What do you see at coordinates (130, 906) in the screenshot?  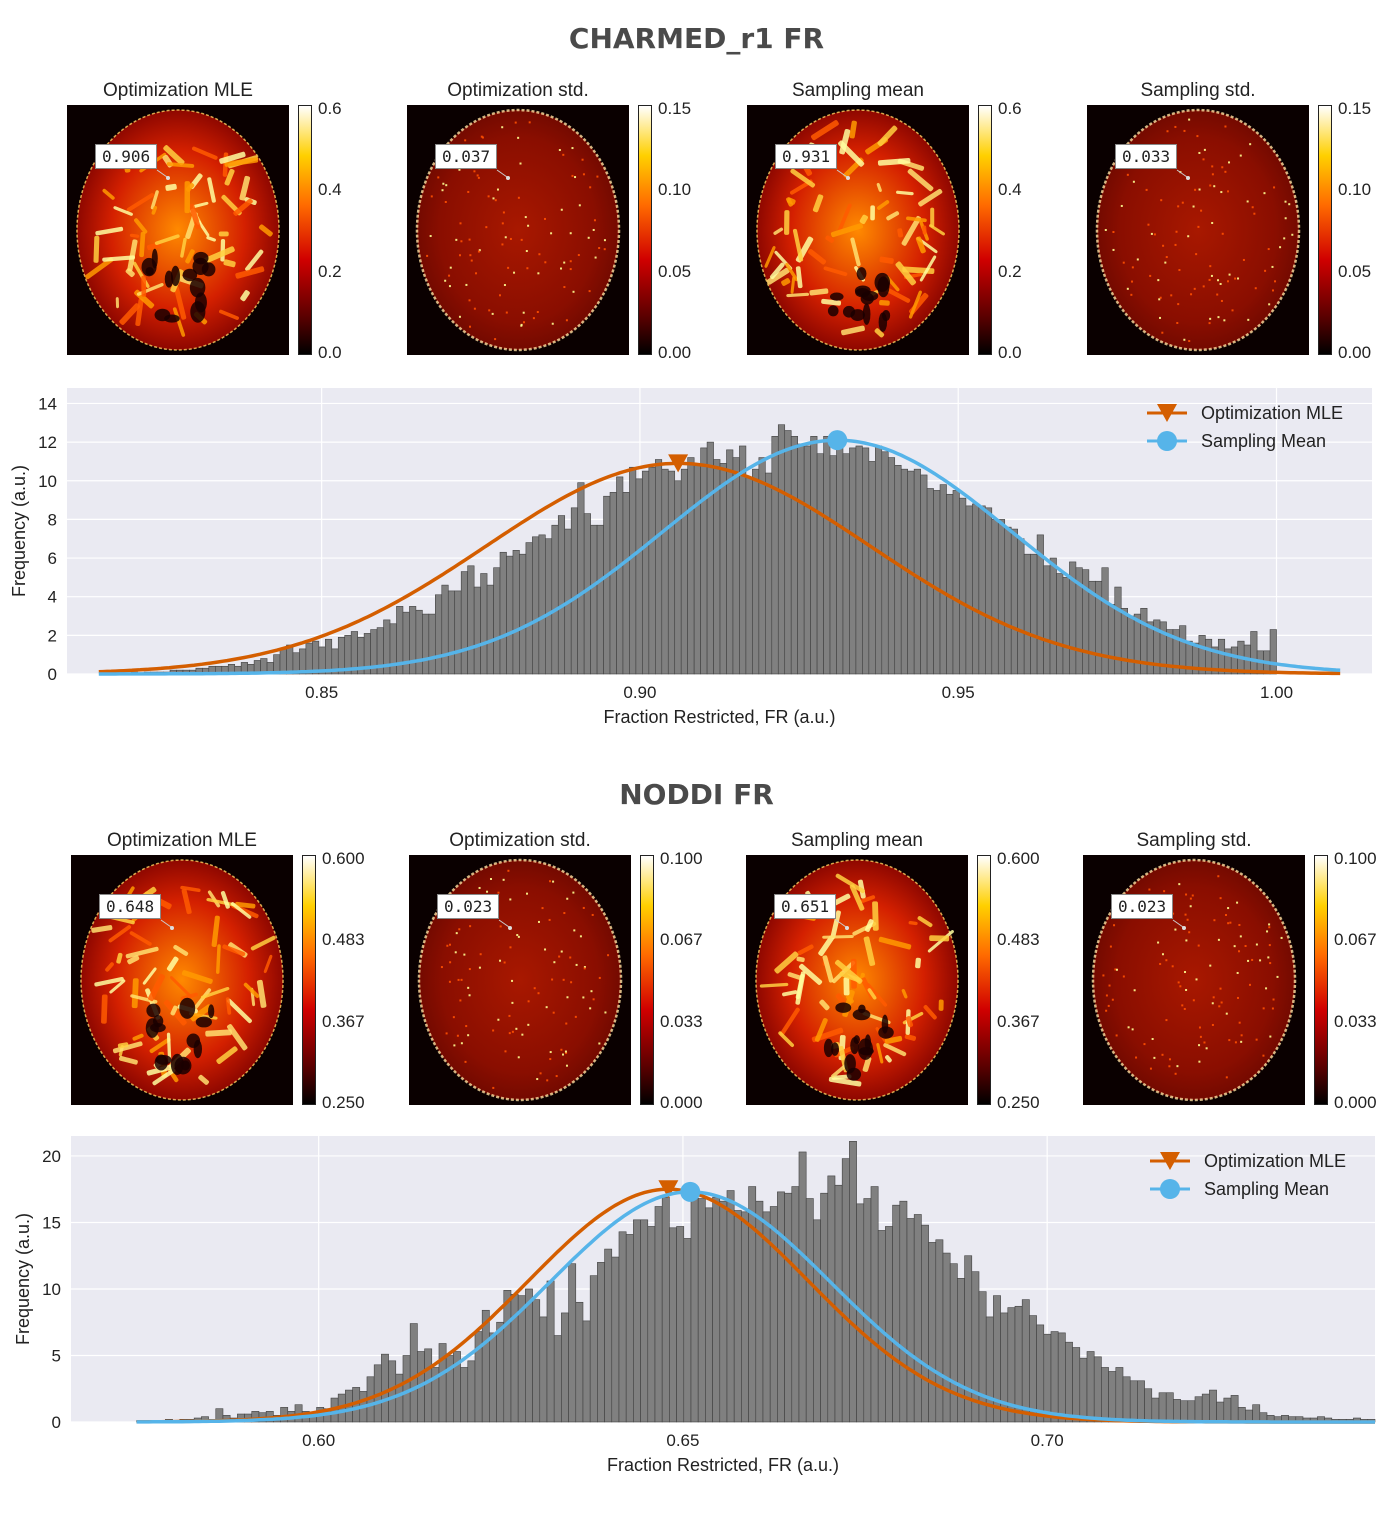 I see `value-annotation: 0.648` at bounding box center [130, 906].